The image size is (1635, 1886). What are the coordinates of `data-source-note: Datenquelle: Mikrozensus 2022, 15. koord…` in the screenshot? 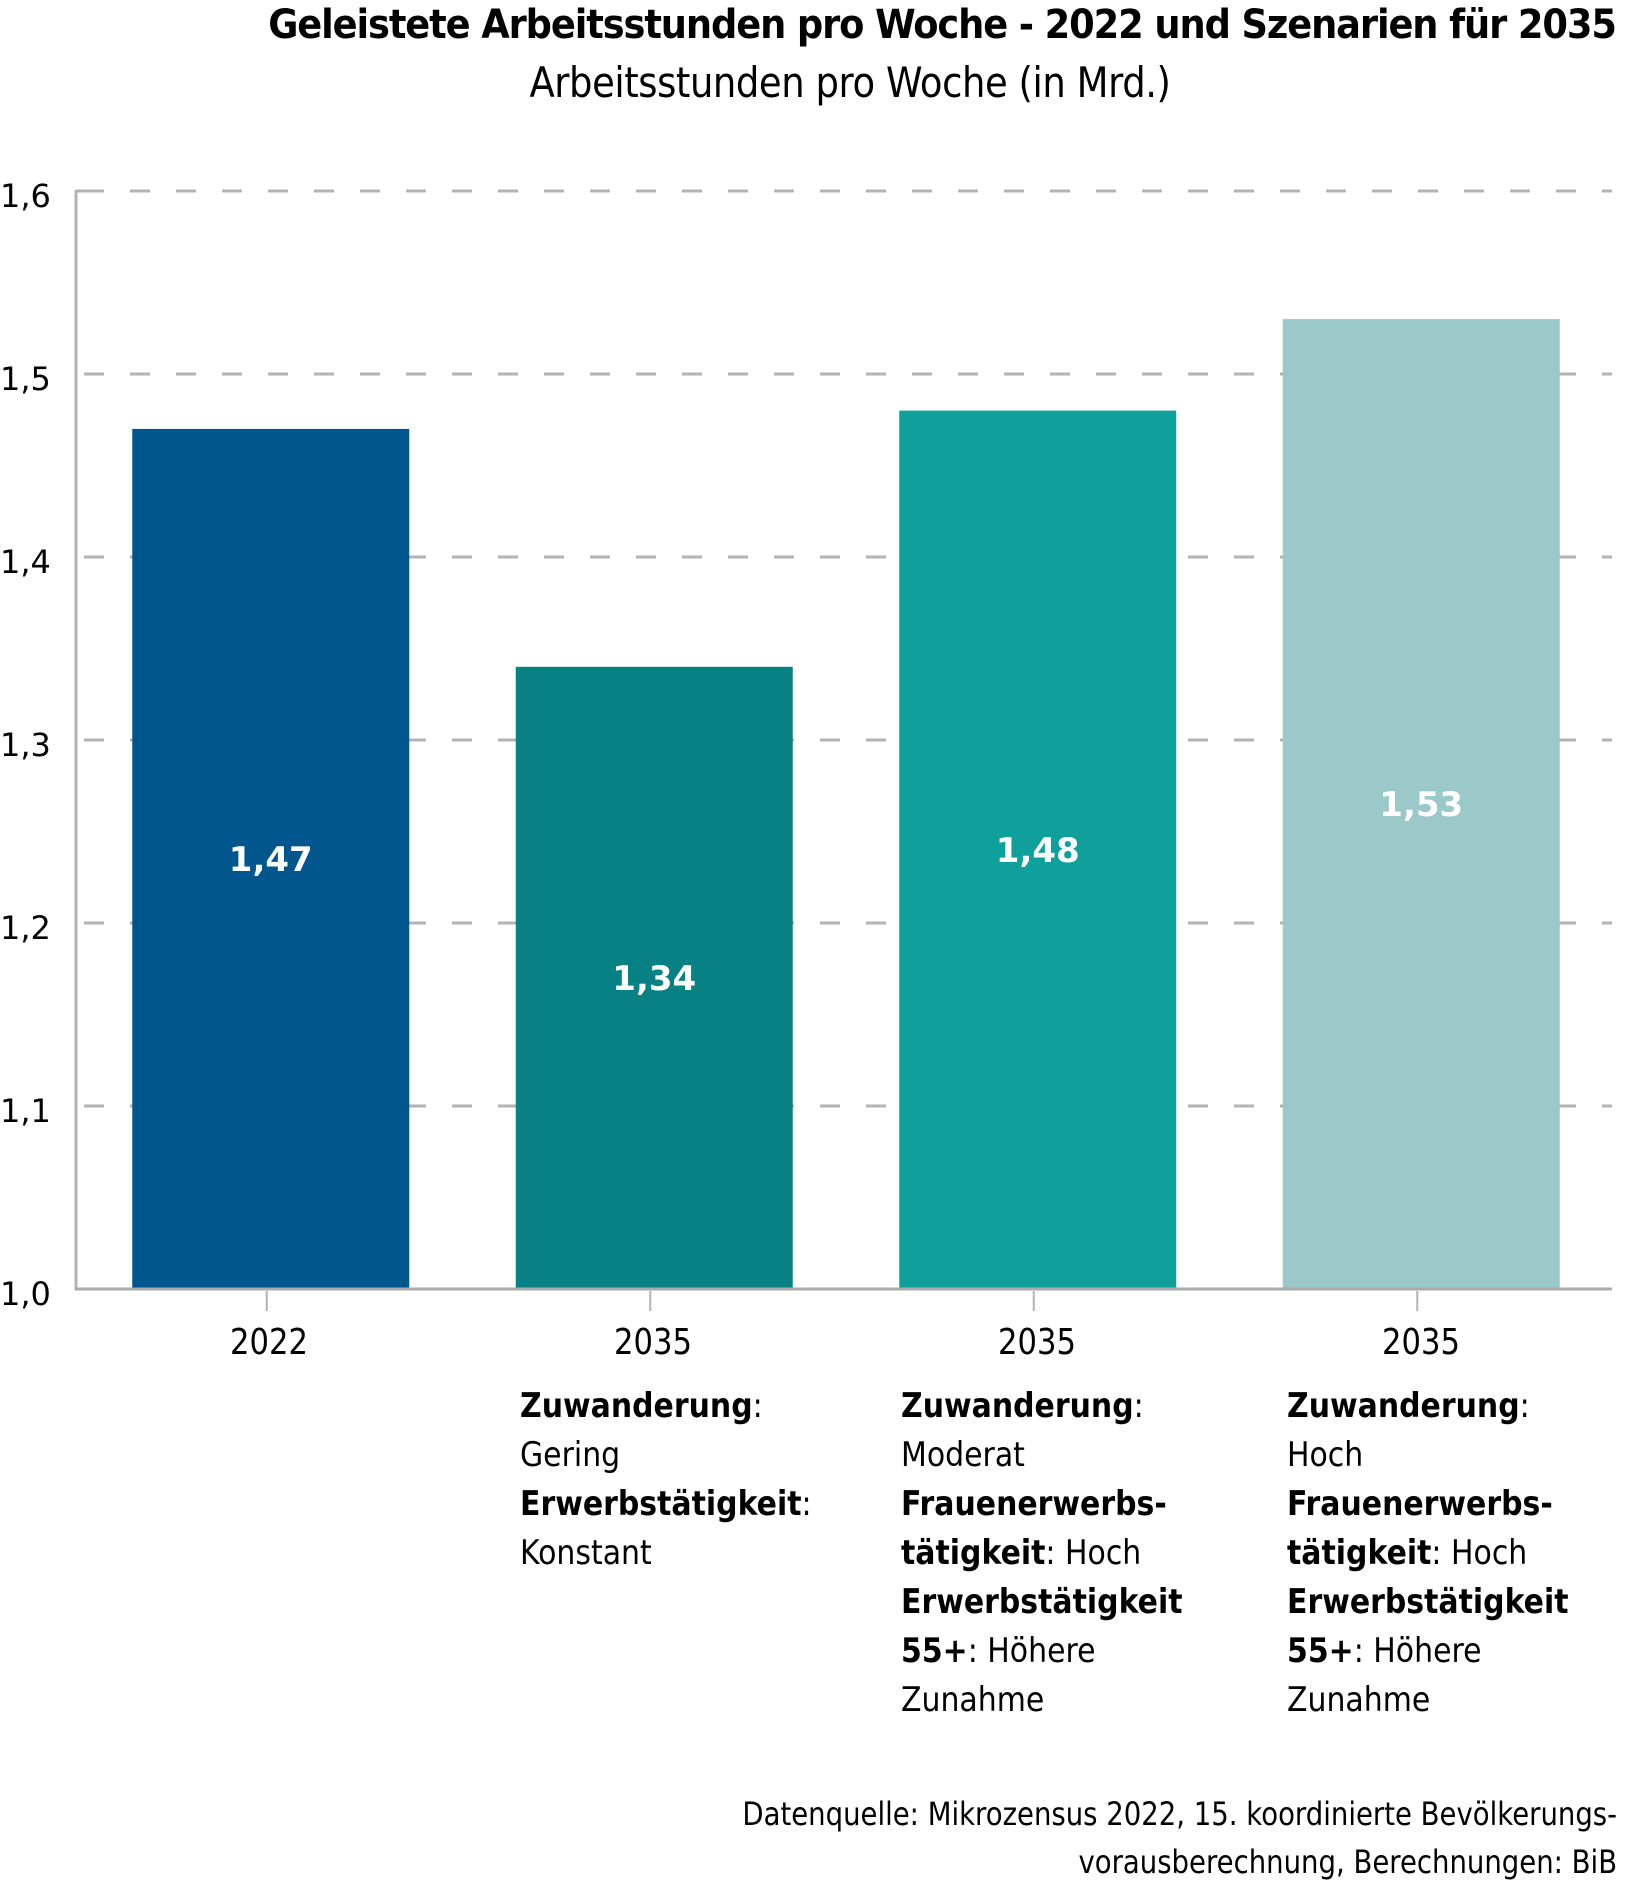 It's located at (1179, 1838).